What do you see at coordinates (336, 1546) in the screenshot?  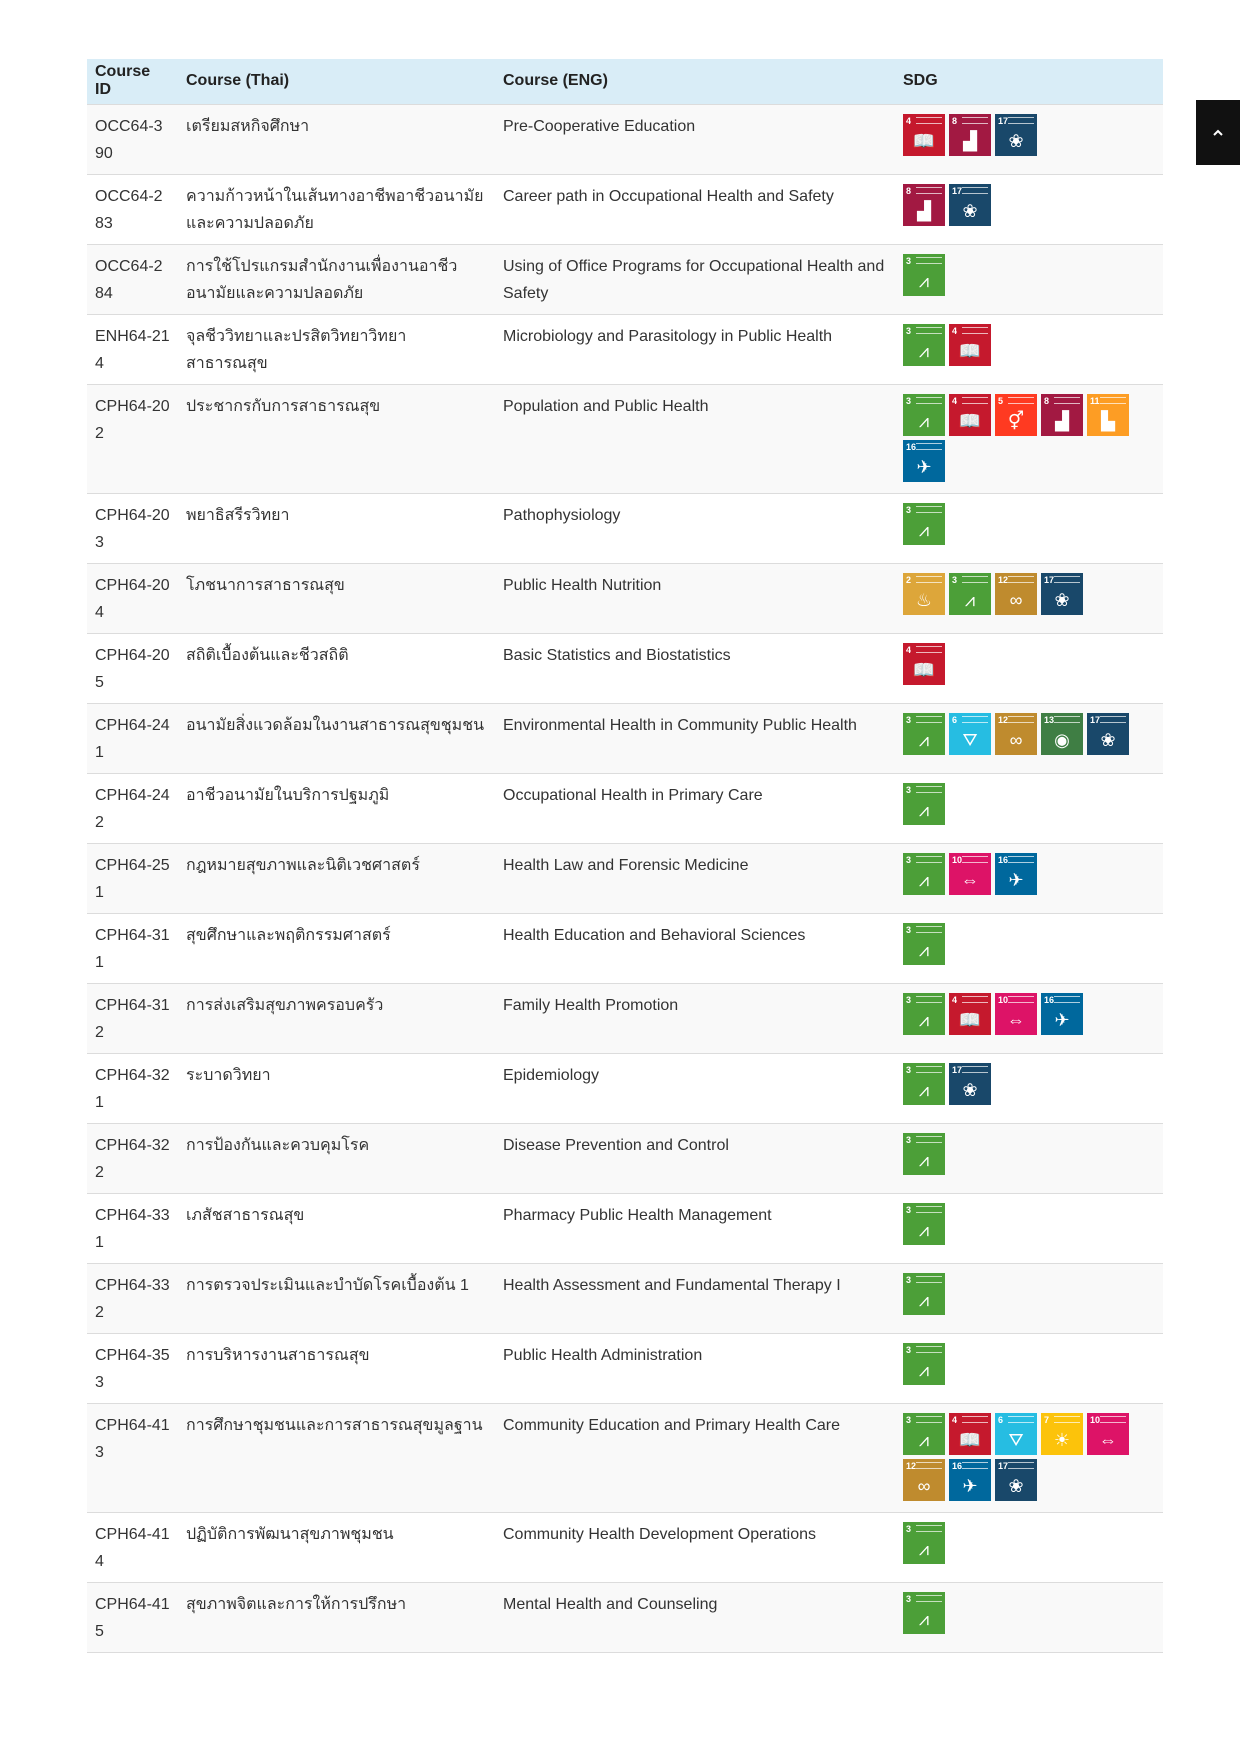 I see `course-thai-cell: ปฏิบัติการพัฒนาสุขภาพชุมชน` at bounding box center [336, 1546].